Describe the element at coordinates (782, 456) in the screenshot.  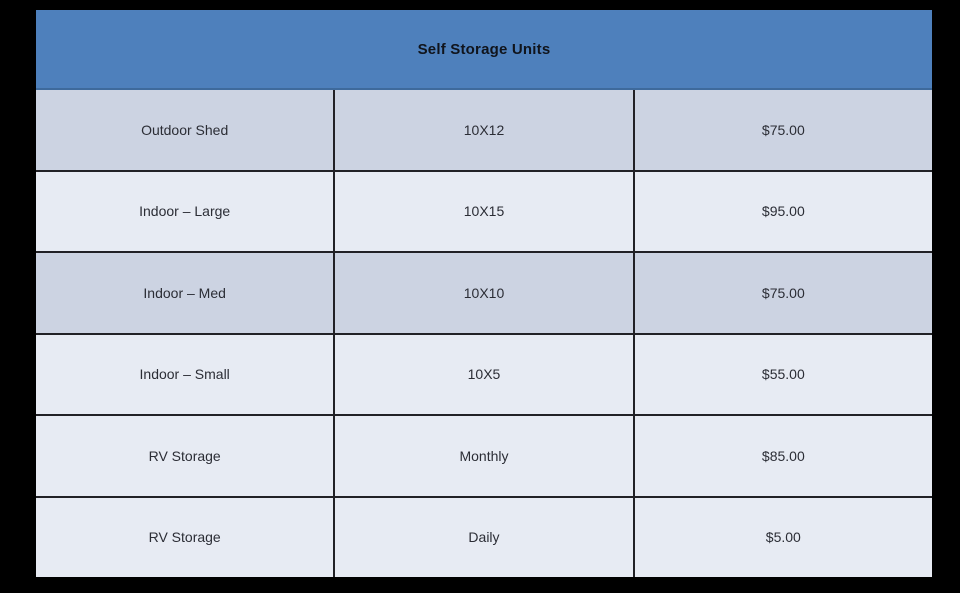
I see `unit-price-cell: $85.00` at that location.